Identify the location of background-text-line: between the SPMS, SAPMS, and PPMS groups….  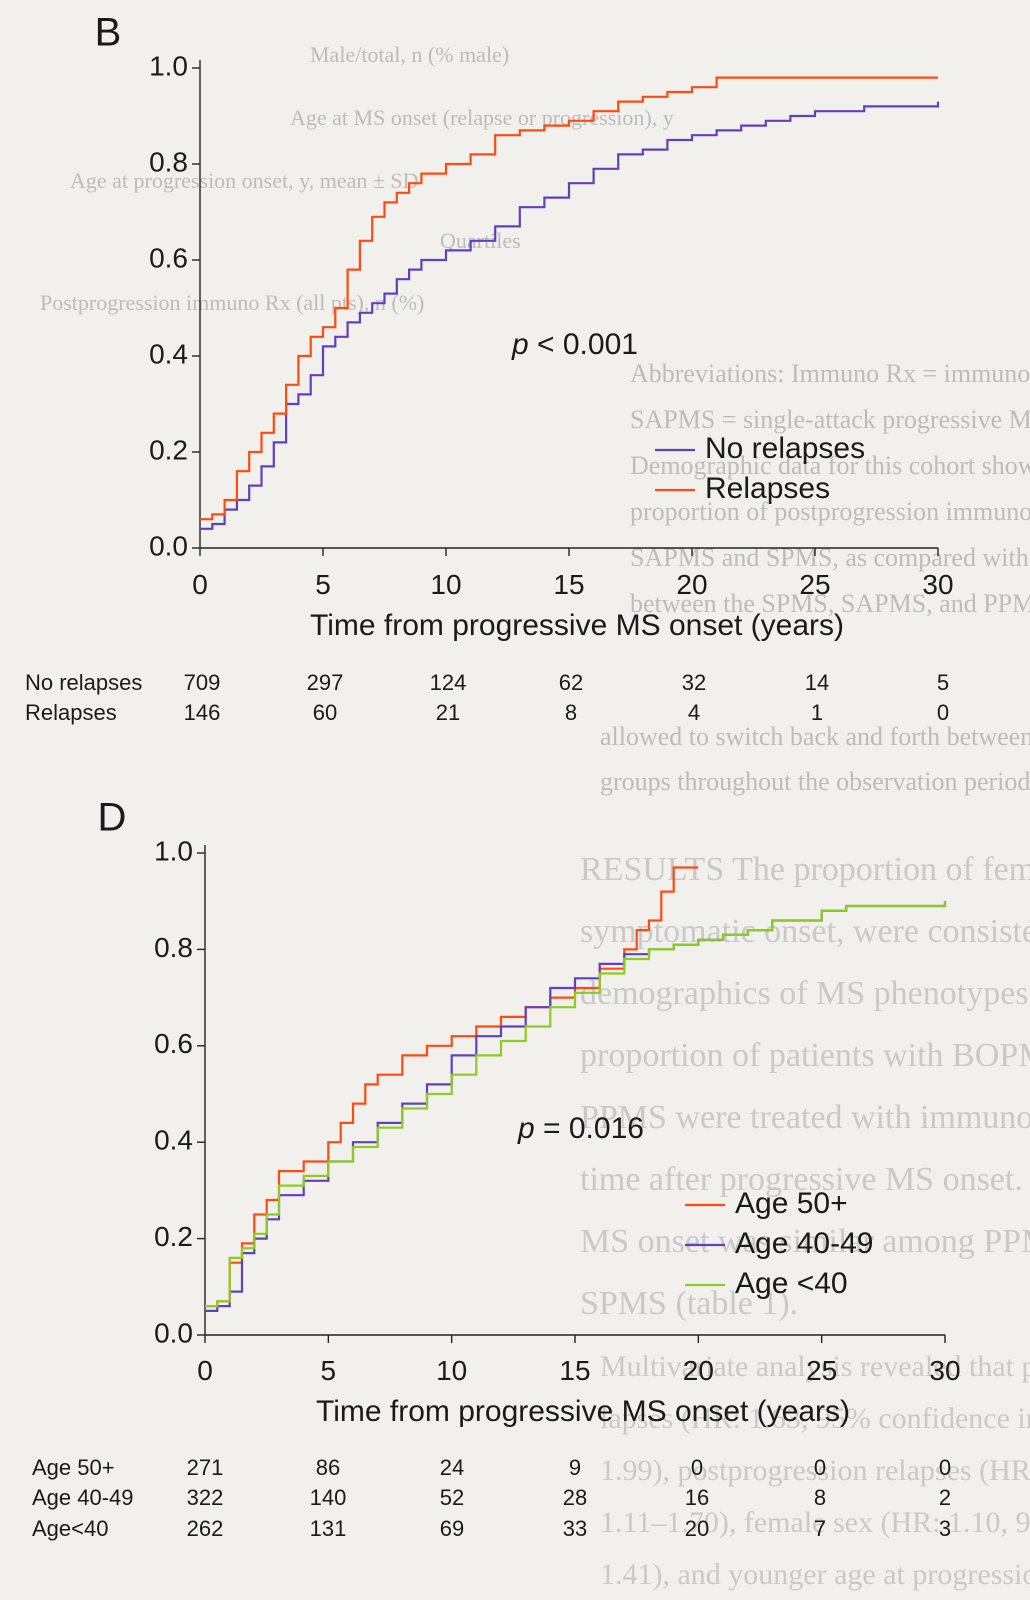
(830, 603).